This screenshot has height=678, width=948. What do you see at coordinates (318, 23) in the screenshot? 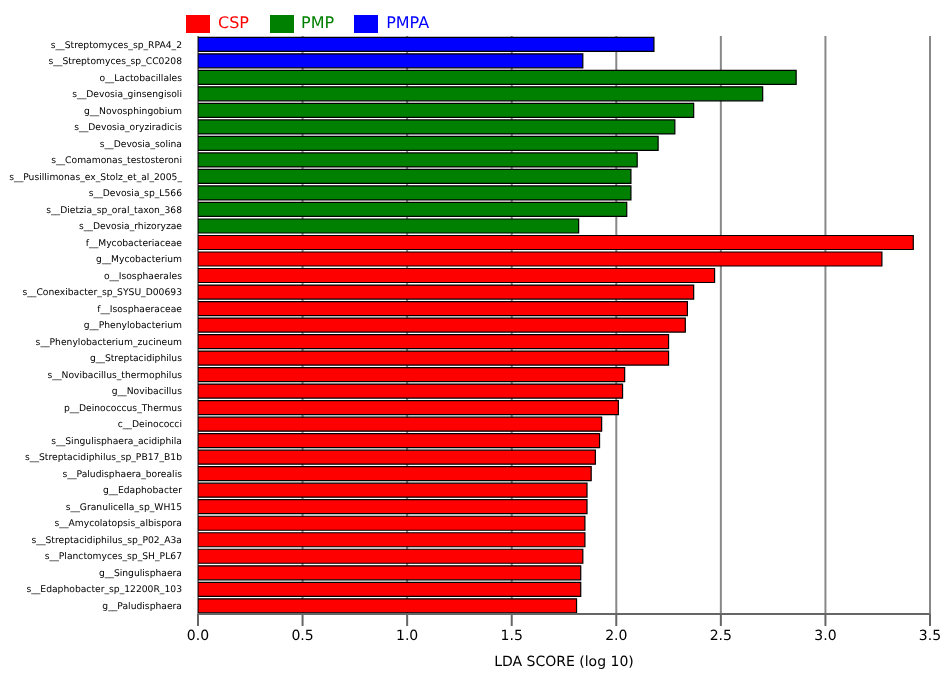
I see `legend-label: PMP` at bounding box center [318, 23].